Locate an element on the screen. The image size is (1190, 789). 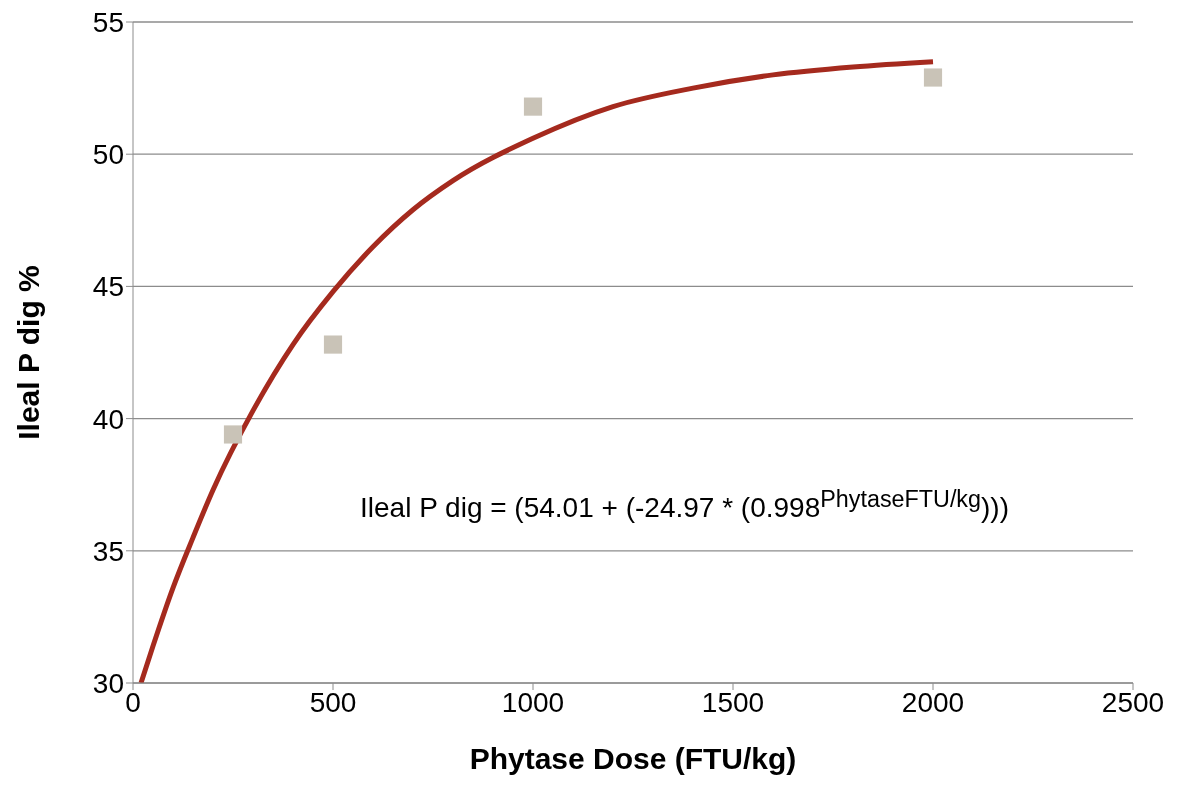
y-tick-label: 55 is located at coordinates (108, 22).